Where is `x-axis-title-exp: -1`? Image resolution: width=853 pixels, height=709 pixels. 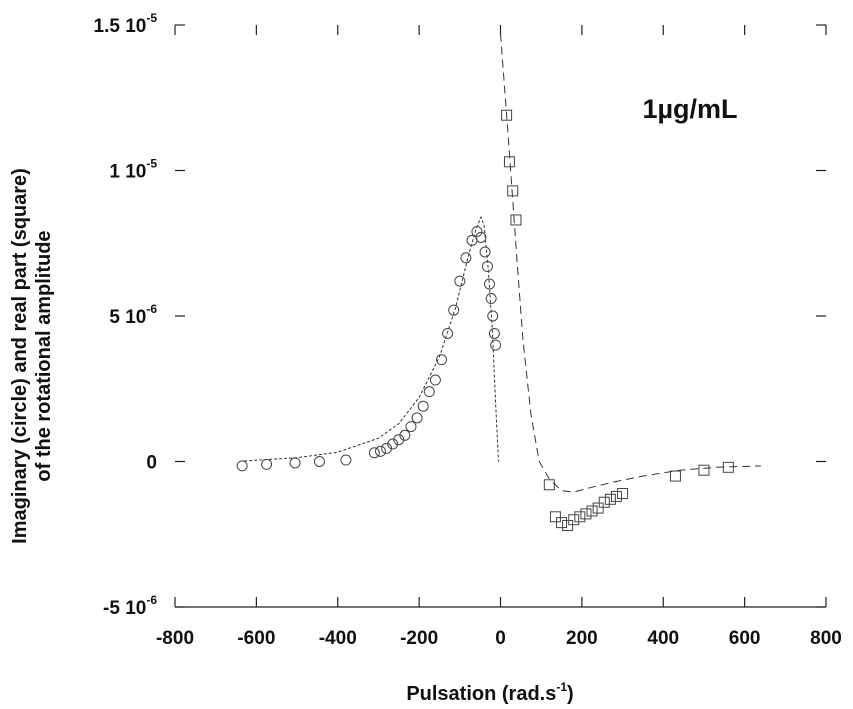 x-axis-title-exp: -1 is located at coordinates (561, 687).